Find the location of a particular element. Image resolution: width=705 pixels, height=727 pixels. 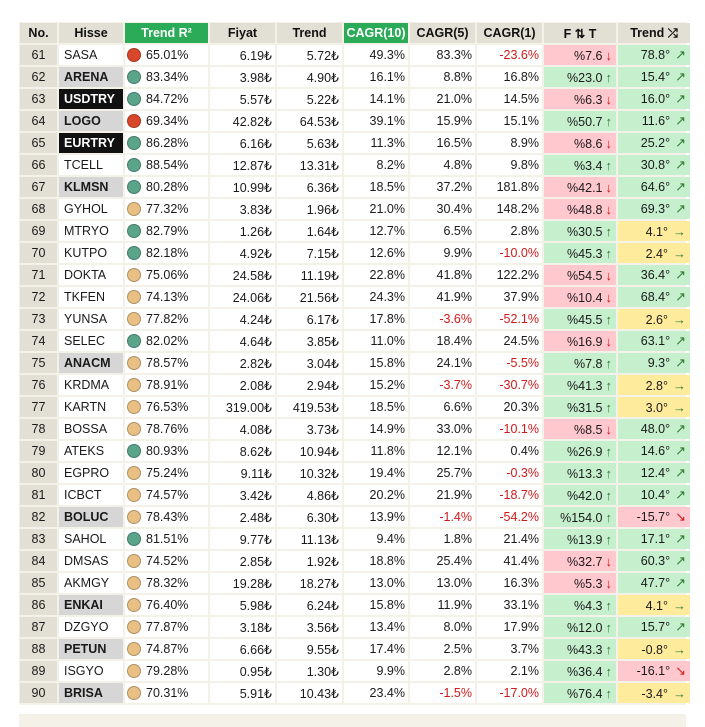

symbol-cell: ANACM is located at coordinates (91, 363).